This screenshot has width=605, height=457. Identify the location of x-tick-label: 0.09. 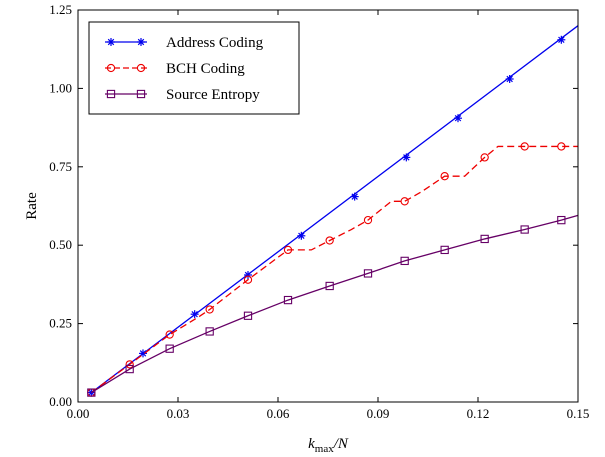
(378, 413).